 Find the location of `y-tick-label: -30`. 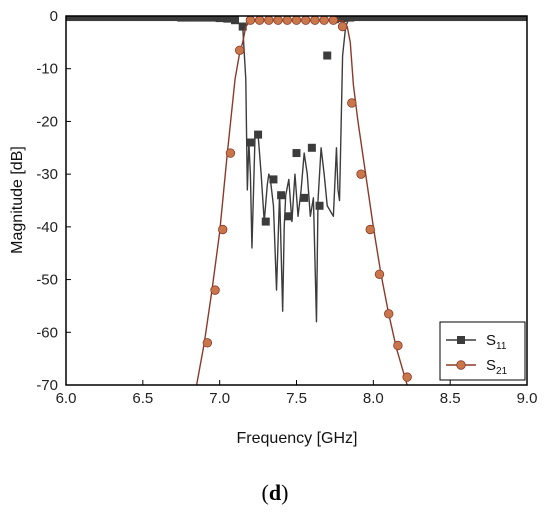

y-tick-label: -30 is located at coordinates (47, 174).